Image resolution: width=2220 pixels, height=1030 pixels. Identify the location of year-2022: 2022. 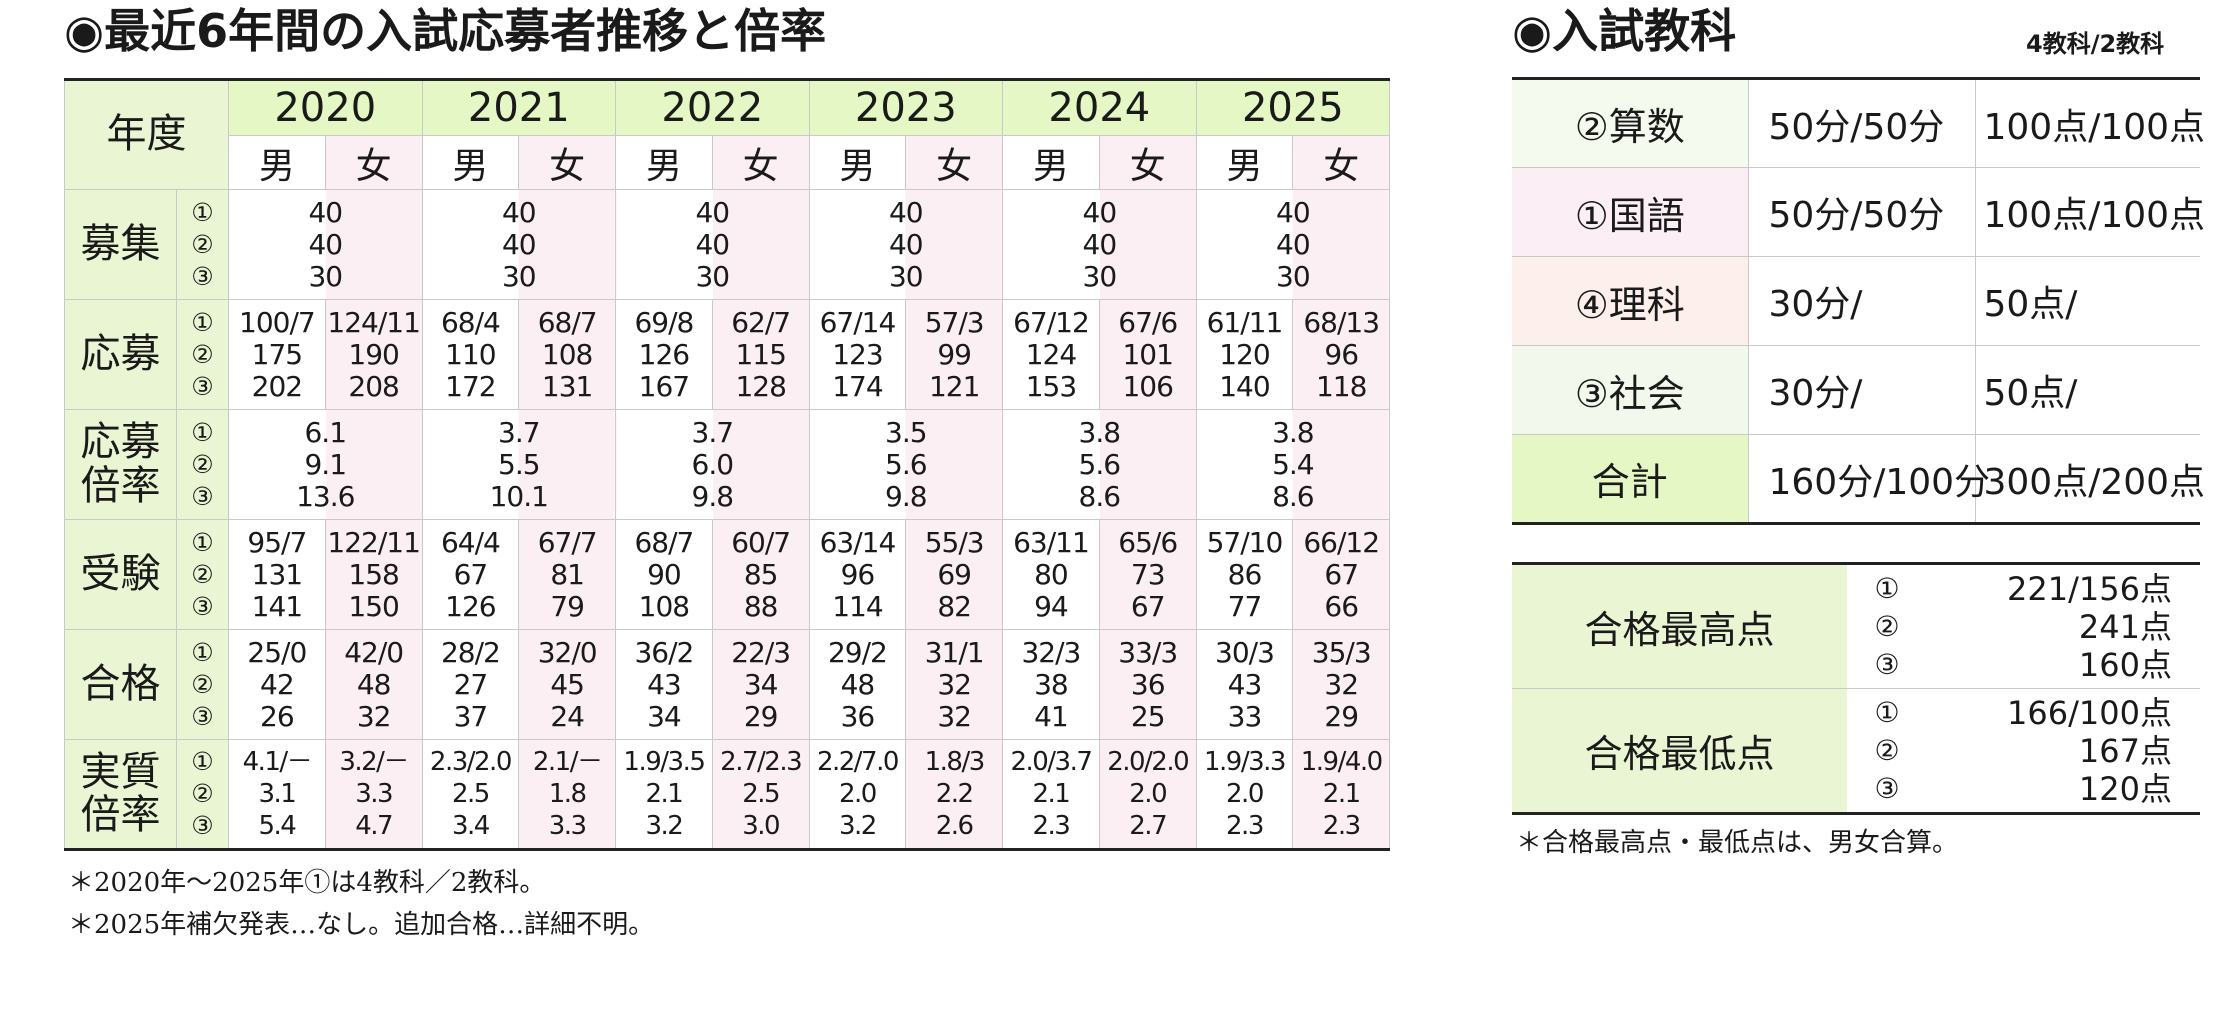
(712, 107).